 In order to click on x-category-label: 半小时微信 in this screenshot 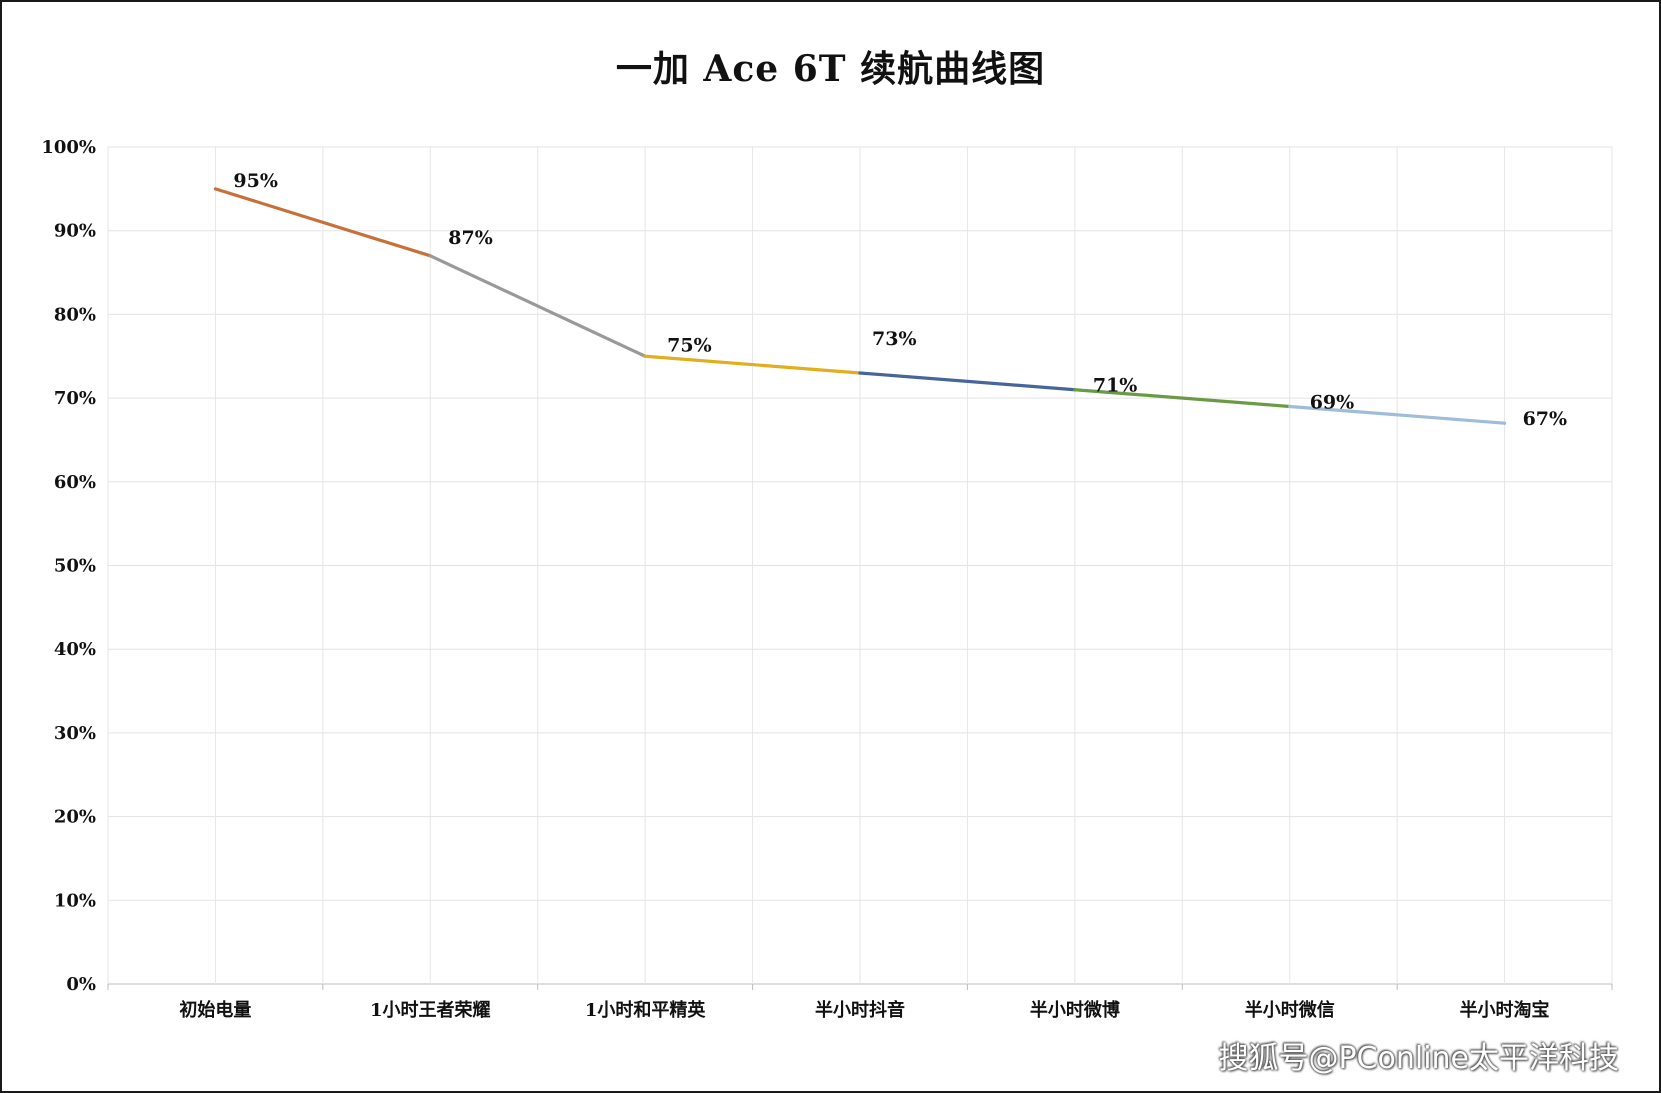, I will do `click(1290, 1010)`.